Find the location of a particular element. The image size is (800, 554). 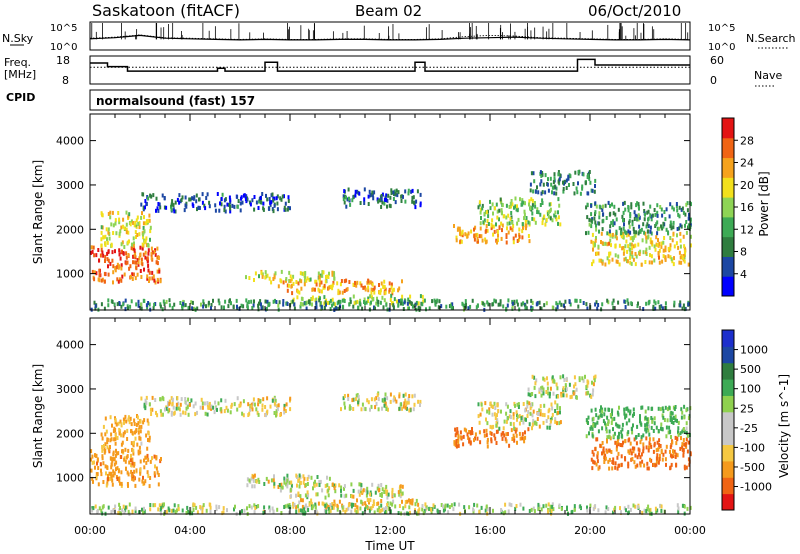

station-title: Saskatoon (fitACF) is located at coordinates (166, 10).